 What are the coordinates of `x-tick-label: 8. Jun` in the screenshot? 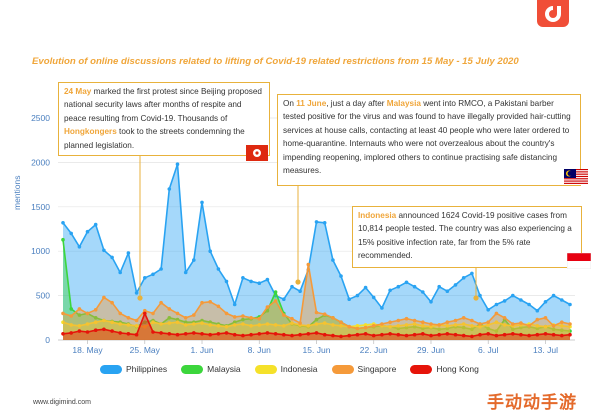 It's located at (259, 350).